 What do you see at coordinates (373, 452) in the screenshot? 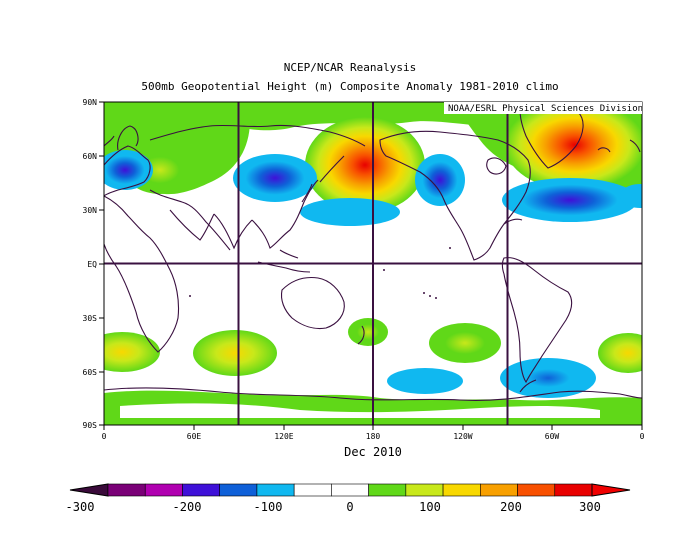
I see `period-label: Dec 2010` at bounding box center [373, 452].